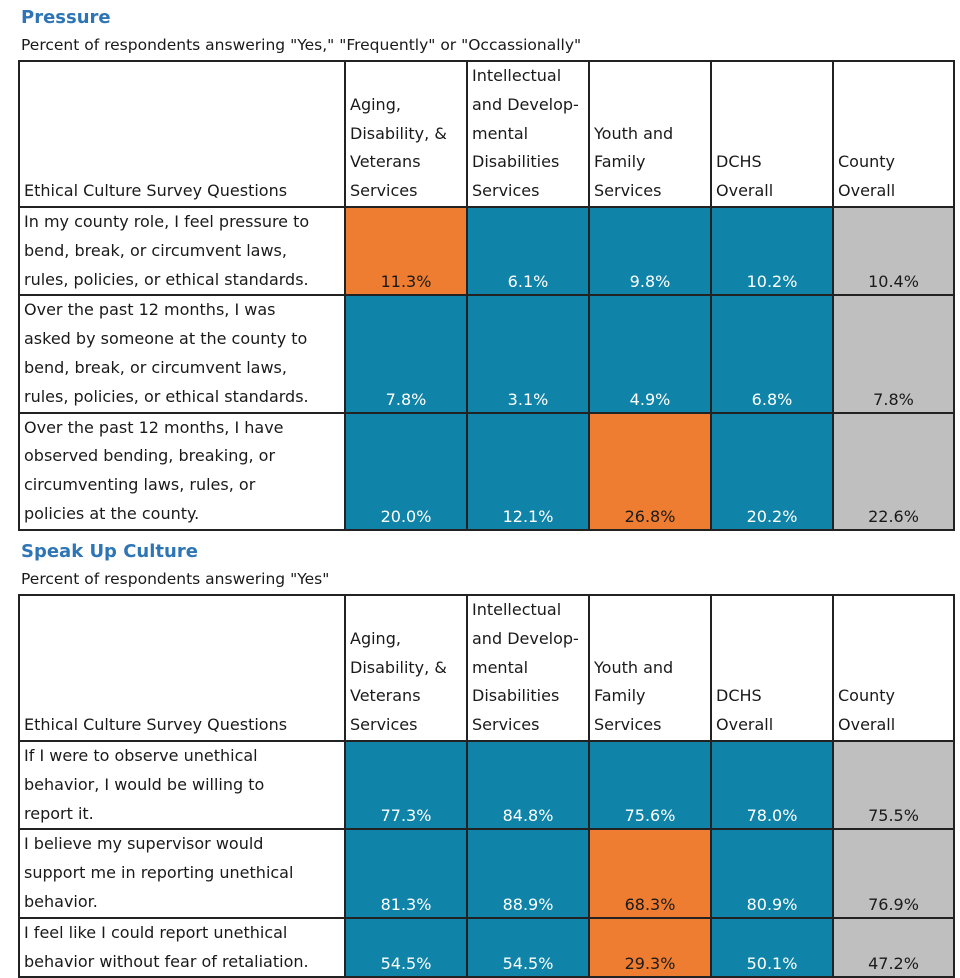 The width and height of the screenshot is (960, 978). What do you see at coordinates (650, 251) in the screenshot?
I see `value-cell: 9.8%` at bounding box center [650, 251].